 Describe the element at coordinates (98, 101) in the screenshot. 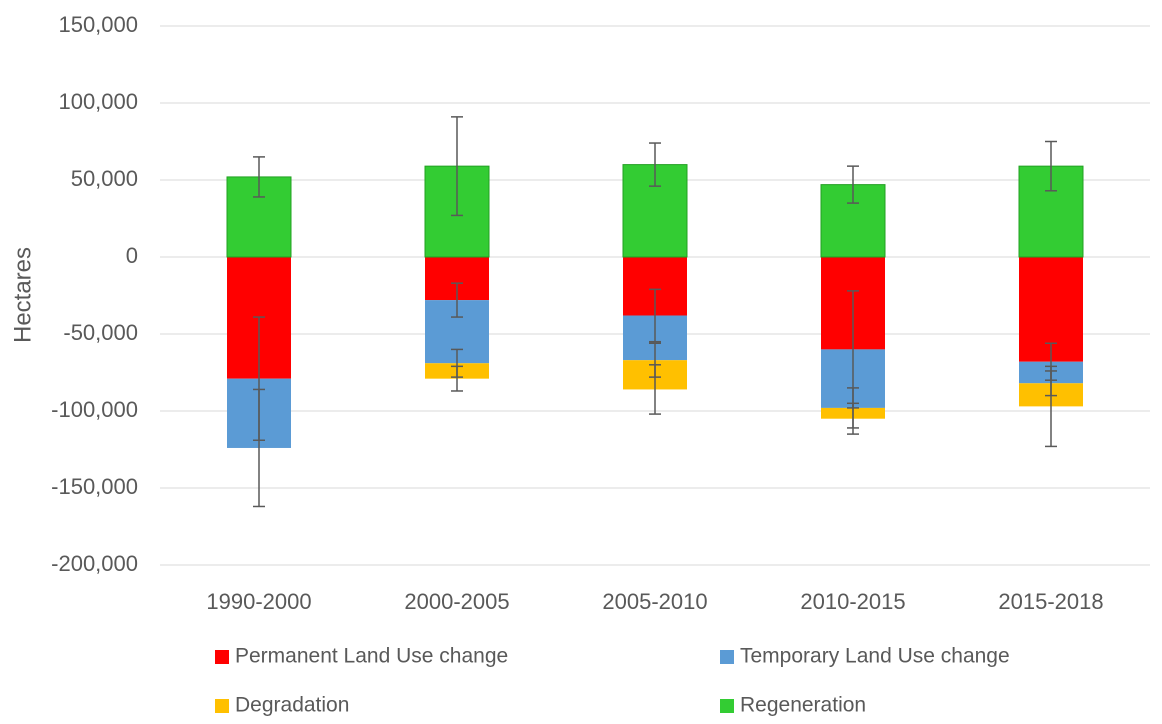

I see `y-tick-label: 100,000` at that location.